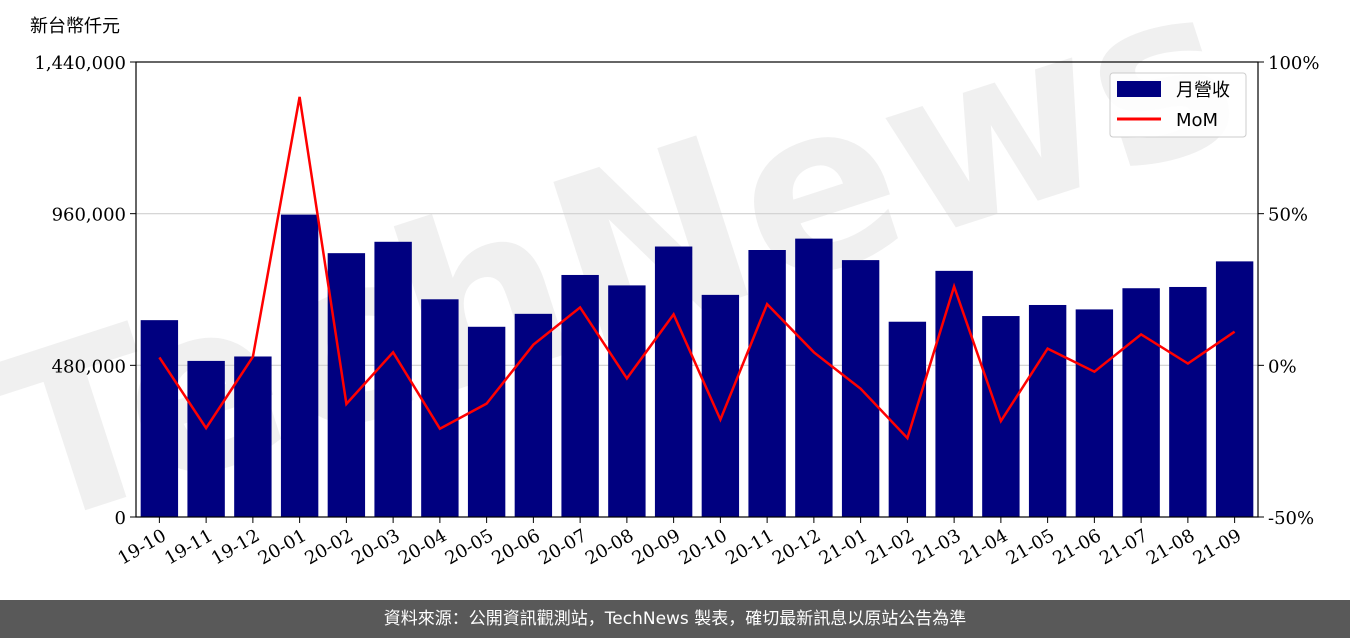 The height and width of the screenshot is (638, 1350). Describe the element at coordinates (1282, 366) in the screenshot. I see `right-tick-label-1: 0%` at that location.